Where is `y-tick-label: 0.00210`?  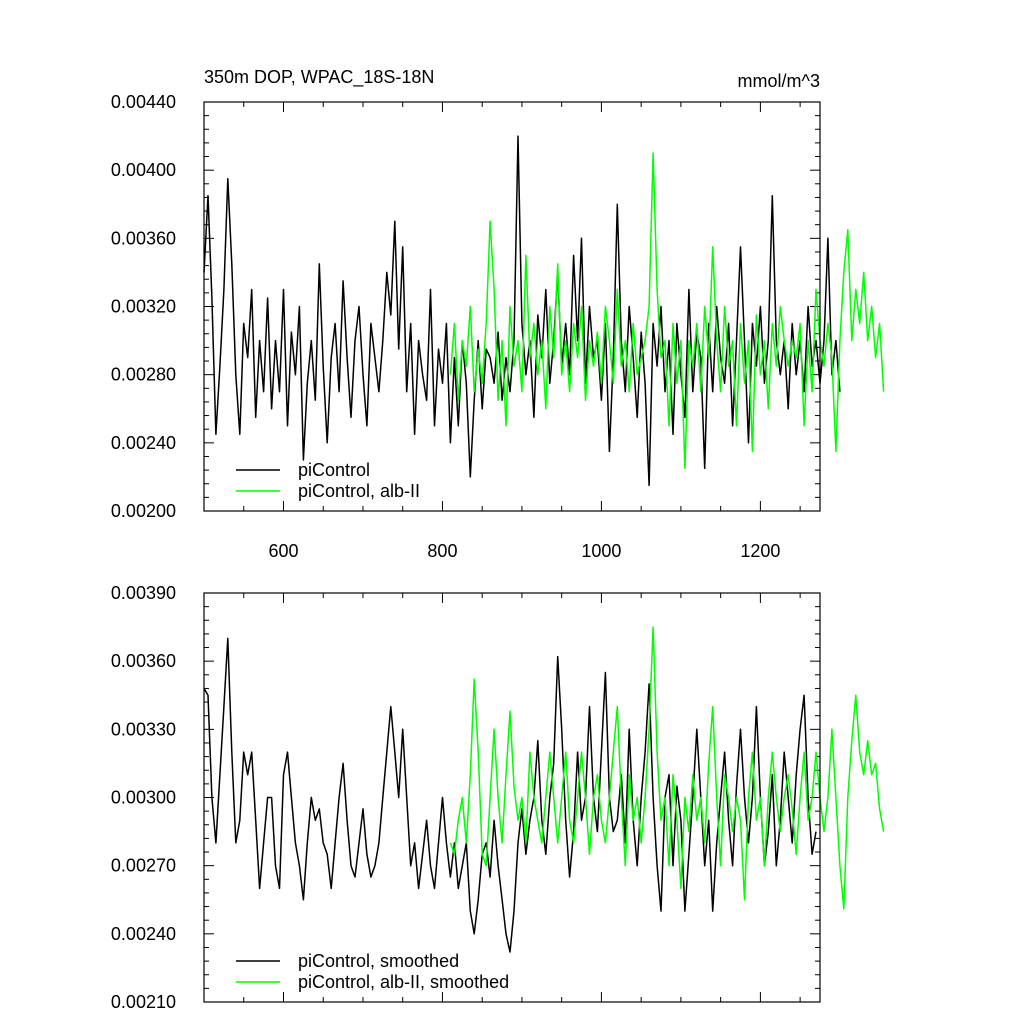
y-tick-label: 0.00210 is located at coordinates (143, 1002).